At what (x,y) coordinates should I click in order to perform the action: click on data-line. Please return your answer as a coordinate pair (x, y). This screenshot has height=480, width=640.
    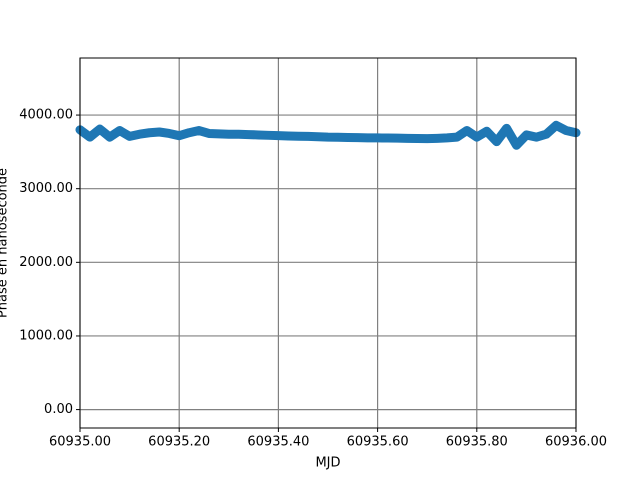
    Looking at the image, I should click on (328, 135).